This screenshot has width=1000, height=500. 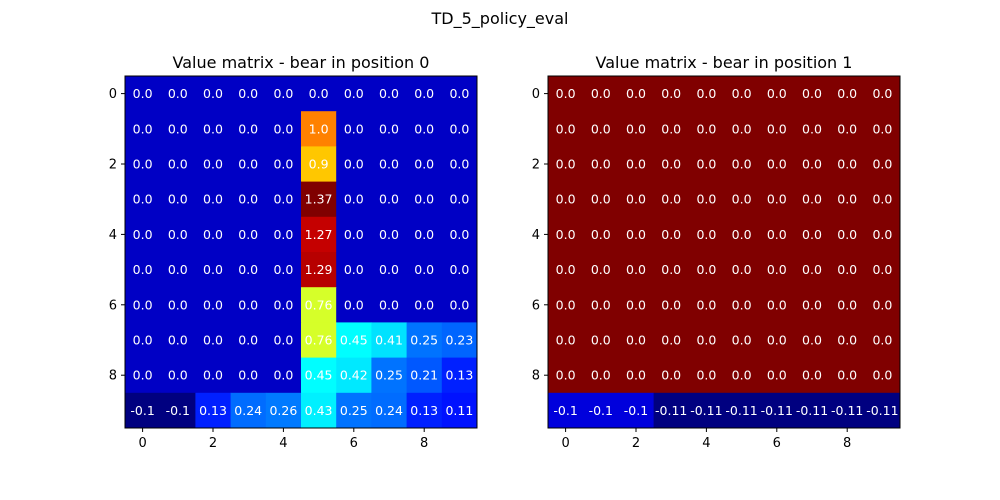 I want to click on heatmap-cell-r9-c6, so click(x=354, y=410).